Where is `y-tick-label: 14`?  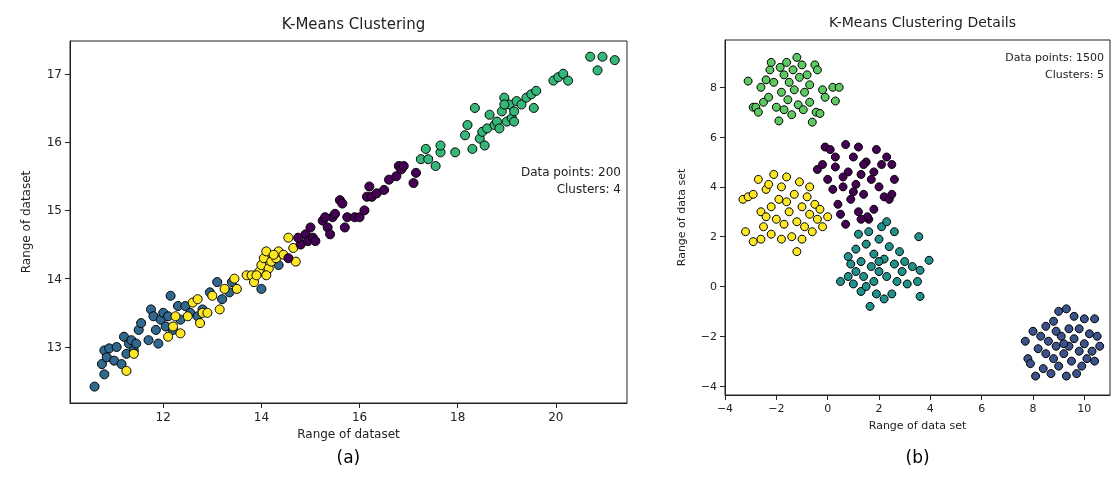
y-tick-label: 14 is located at coordinates (54, 278).